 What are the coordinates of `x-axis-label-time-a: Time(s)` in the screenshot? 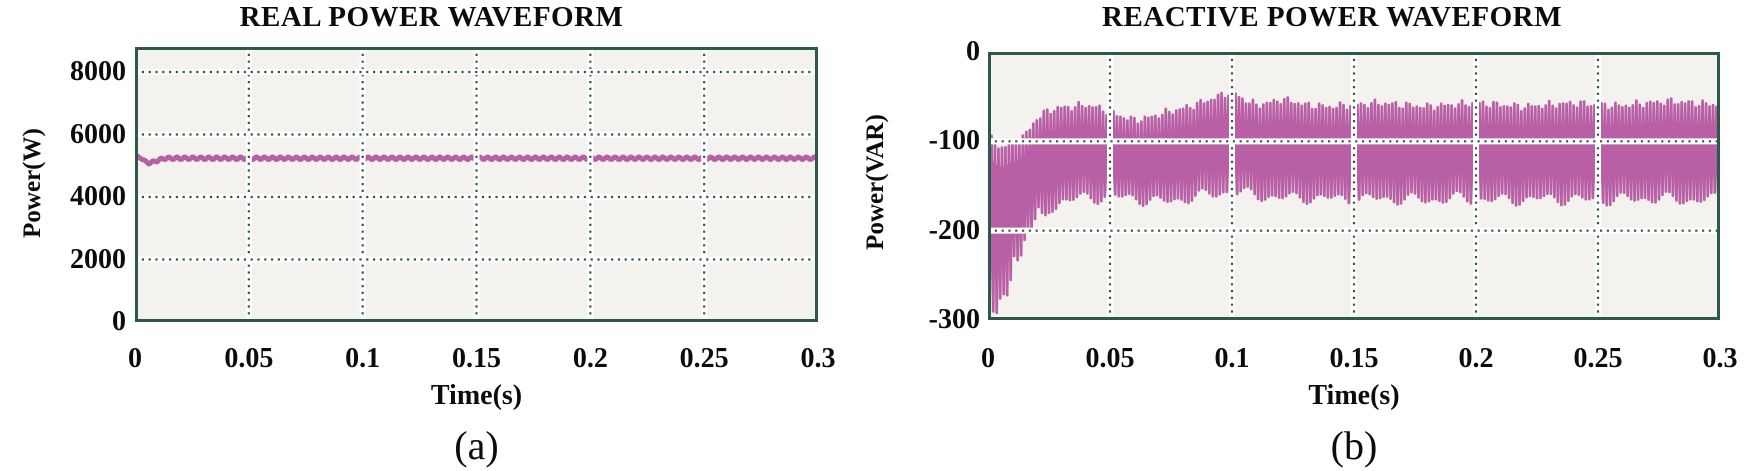 It's located at (476, 395).